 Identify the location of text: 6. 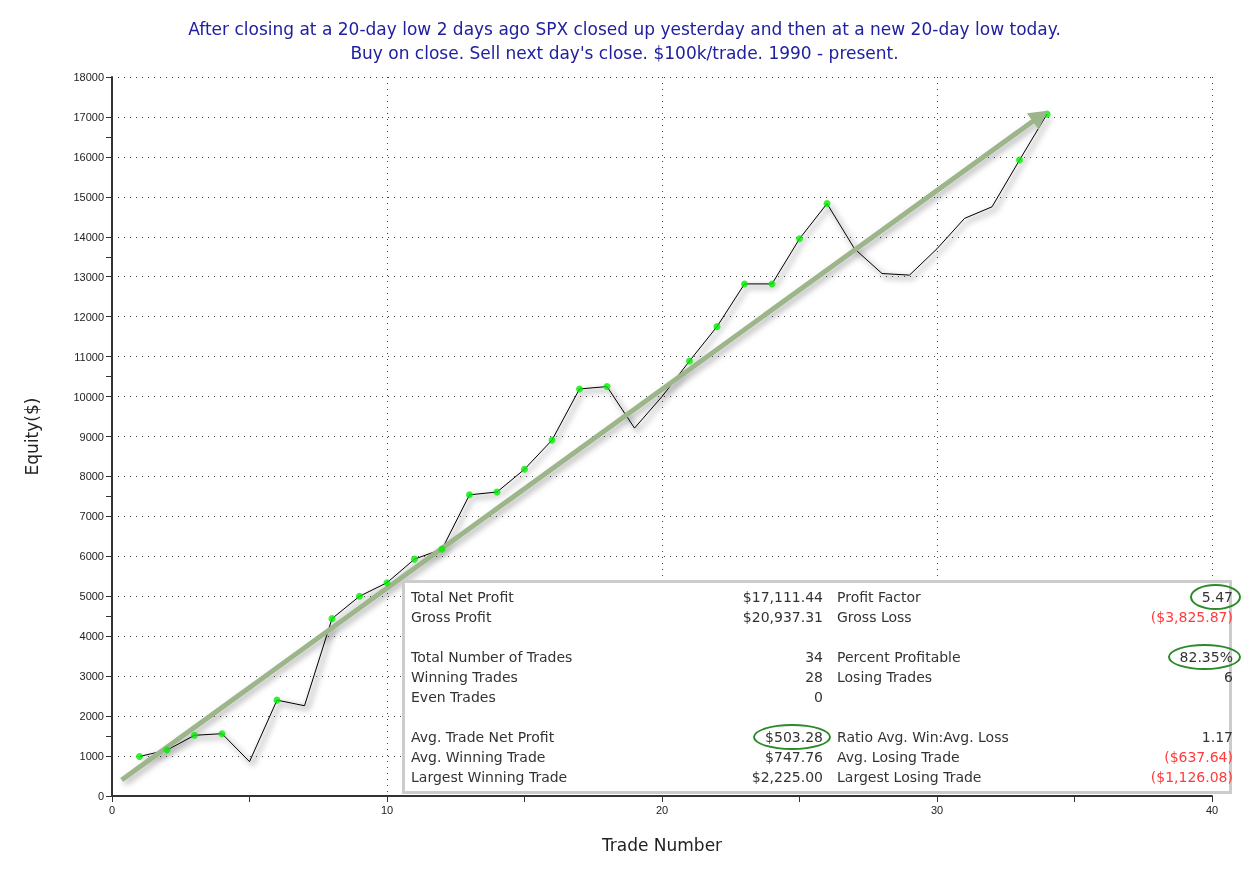
(1228, 677).